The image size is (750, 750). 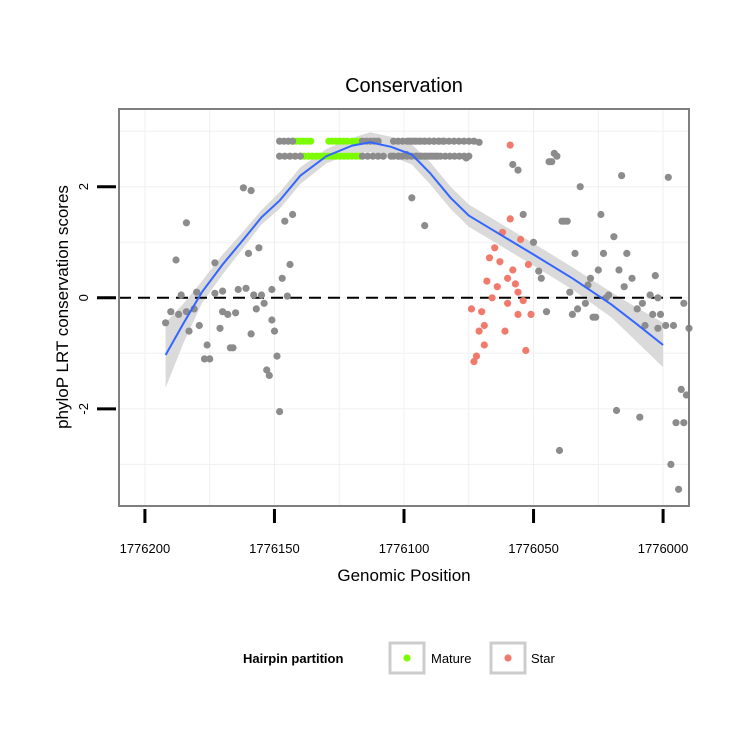 What do you see at coordinates (145, 548) in the screenshot?
I see `x-tick-label-0: 1776200` at bounding box center [145, 548].